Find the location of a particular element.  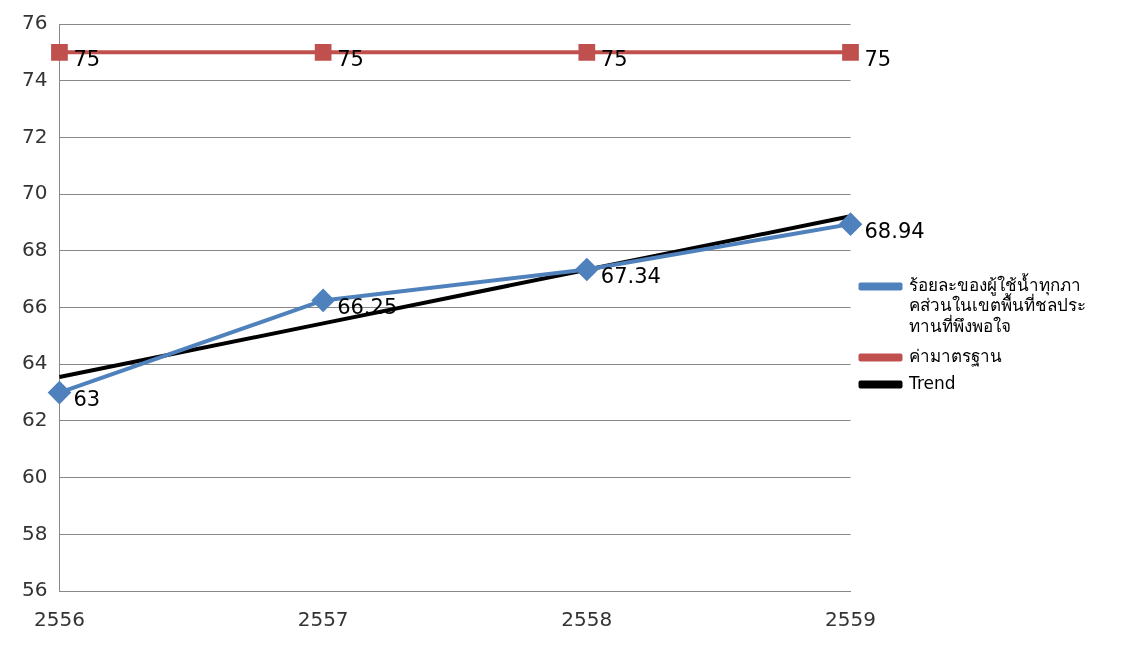

data-label: 68.94 is located at coordinates (894, 230).